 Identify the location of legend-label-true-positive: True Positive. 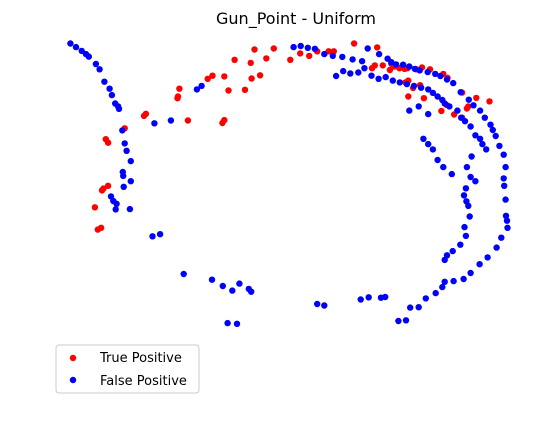
(140, 358).